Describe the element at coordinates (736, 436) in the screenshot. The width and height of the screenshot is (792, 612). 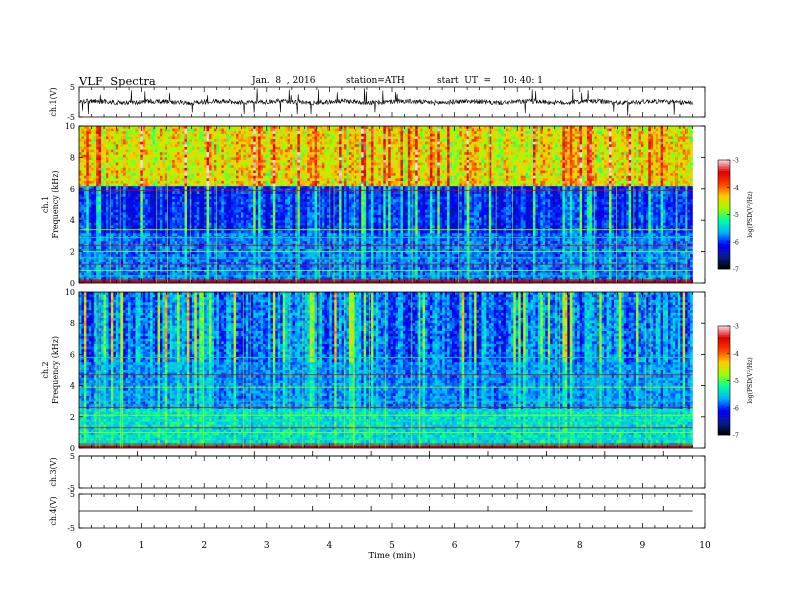
I see `colorbar-tick-label: -7` at that location.